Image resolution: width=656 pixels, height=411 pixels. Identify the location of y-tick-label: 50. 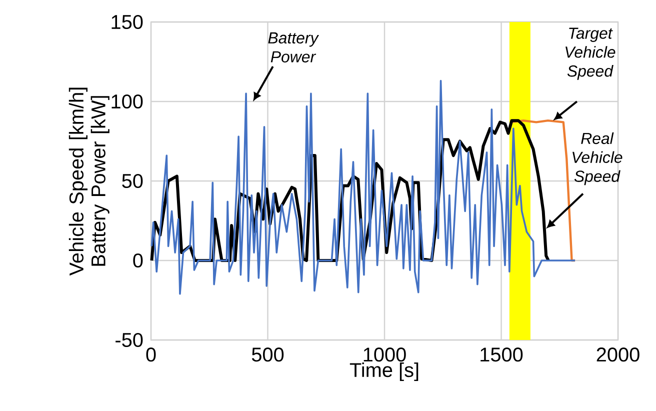
(132, 181).